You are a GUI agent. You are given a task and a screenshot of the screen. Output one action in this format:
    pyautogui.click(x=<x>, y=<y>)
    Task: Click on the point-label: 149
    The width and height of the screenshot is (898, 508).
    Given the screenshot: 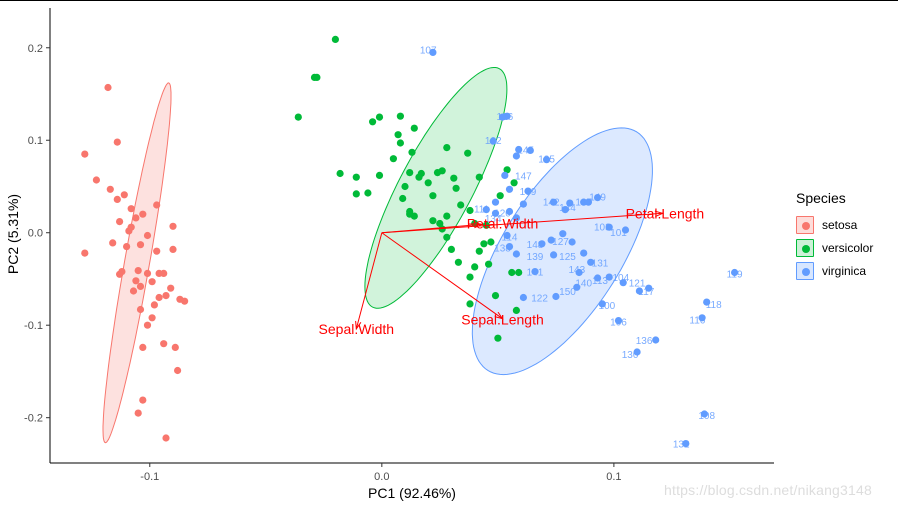 What is the action you would take?
    pyautogui.click(x=597, y=198)
    